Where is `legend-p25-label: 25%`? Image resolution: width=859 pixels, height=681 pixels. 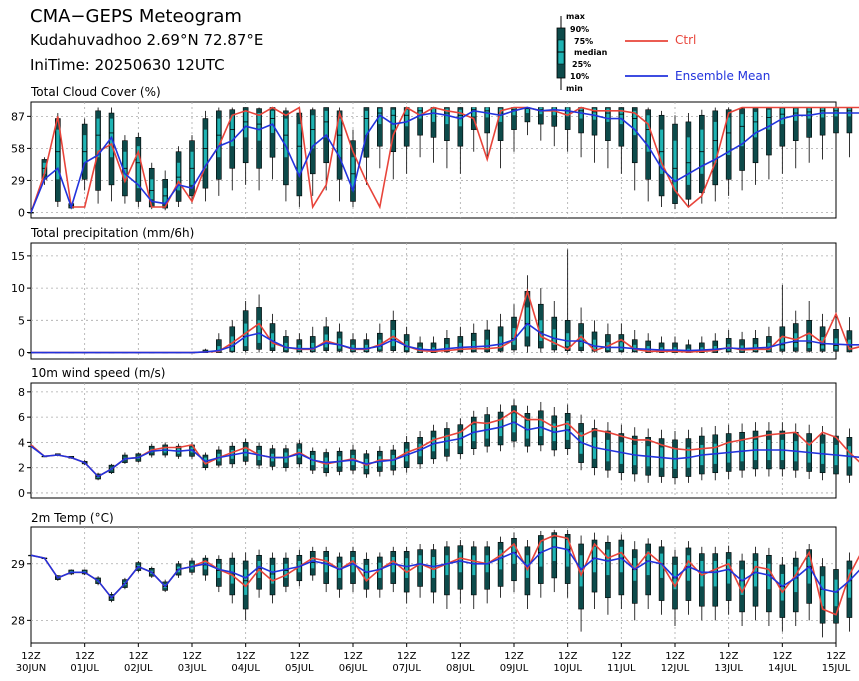 legend-p25-label: 25% is located at coordinates (582, 64).